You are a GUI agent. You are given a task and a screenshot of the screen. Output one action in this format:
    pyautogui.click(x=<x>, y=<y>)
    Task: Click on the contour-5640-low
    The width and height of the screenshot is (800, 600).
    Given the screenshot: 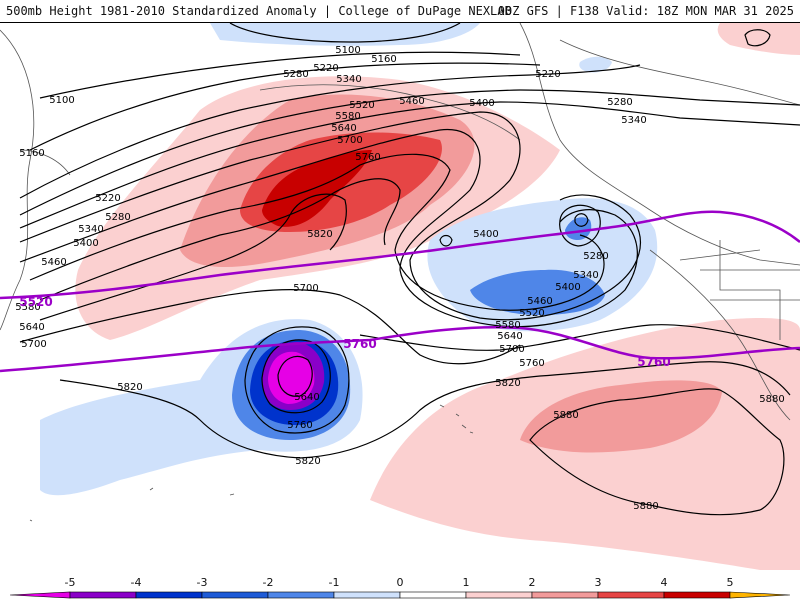 What is the action you would take?
    pyautogui.click(x=295, y=376)
    